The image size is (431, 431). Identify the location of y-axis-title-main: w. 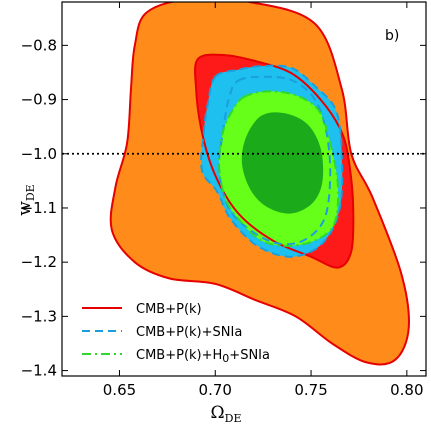
(25, 208).